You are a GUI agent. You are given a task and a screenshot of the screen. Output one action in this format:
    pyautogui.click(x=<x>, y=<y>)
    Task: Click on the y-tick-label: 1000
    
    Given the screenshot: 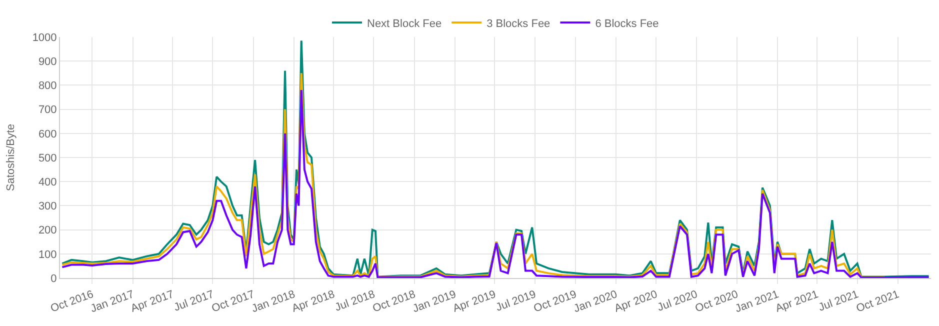 What is the action you would take?
    pyautogui.click(x=44, y=38)
    